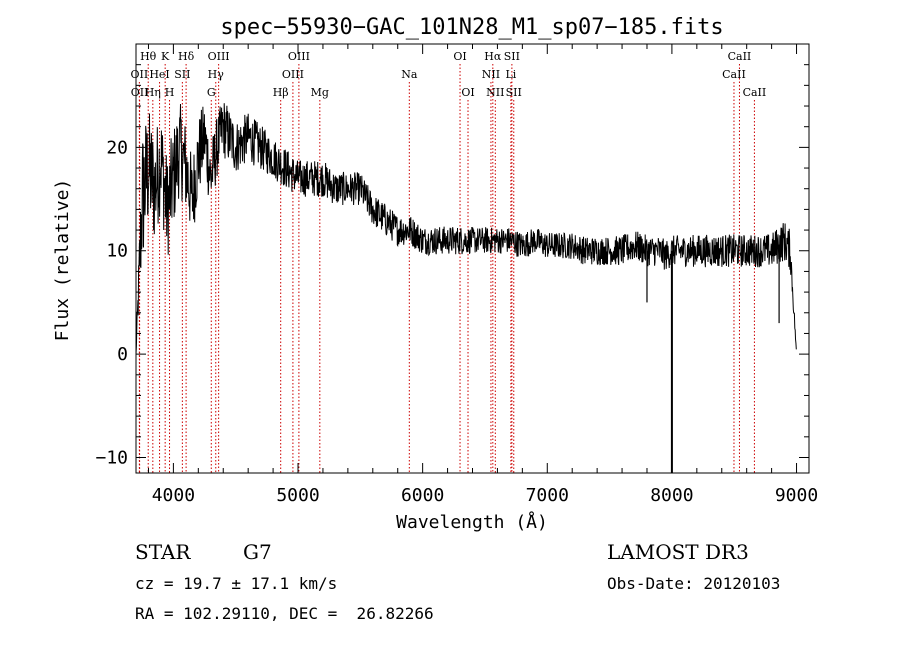 This screenshot has height=649, width=900. I want to click on spectral-line-label: Na, so click(409, 74).